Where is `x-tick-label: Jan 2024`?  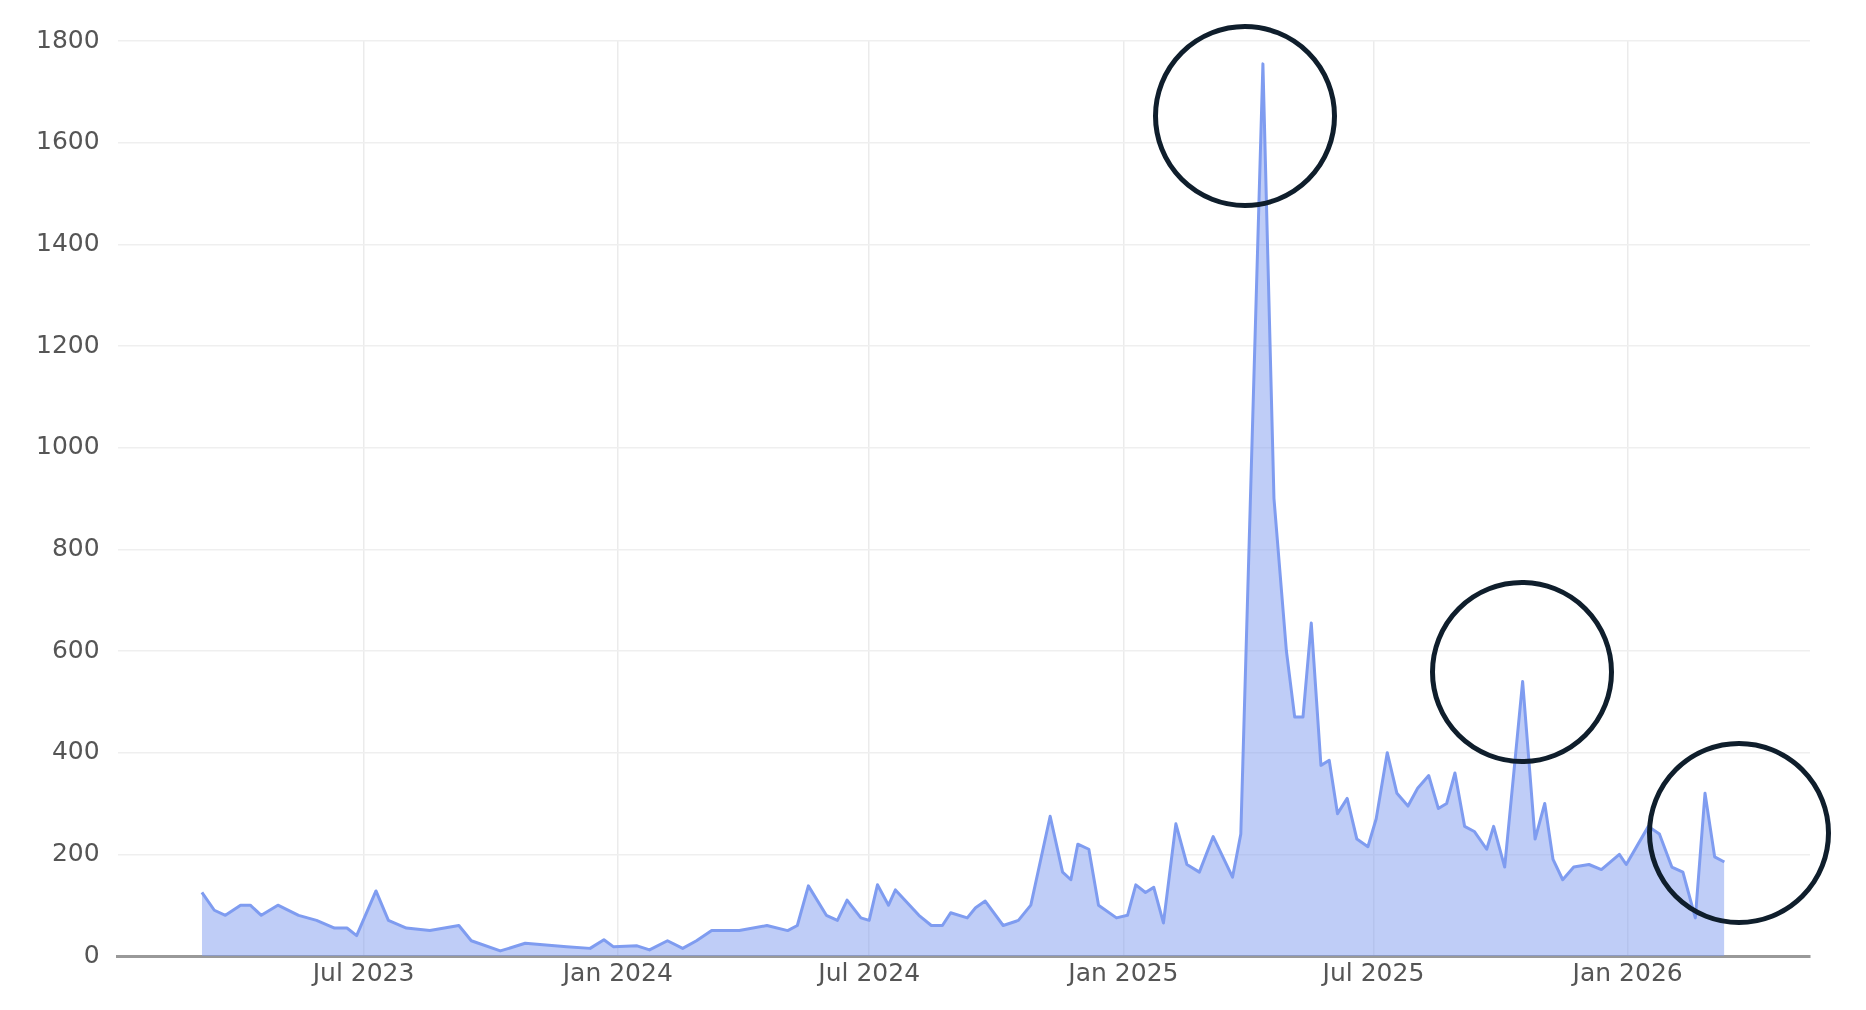 x-tick-label: Jan 2024 is located at coordinates (616, 972).